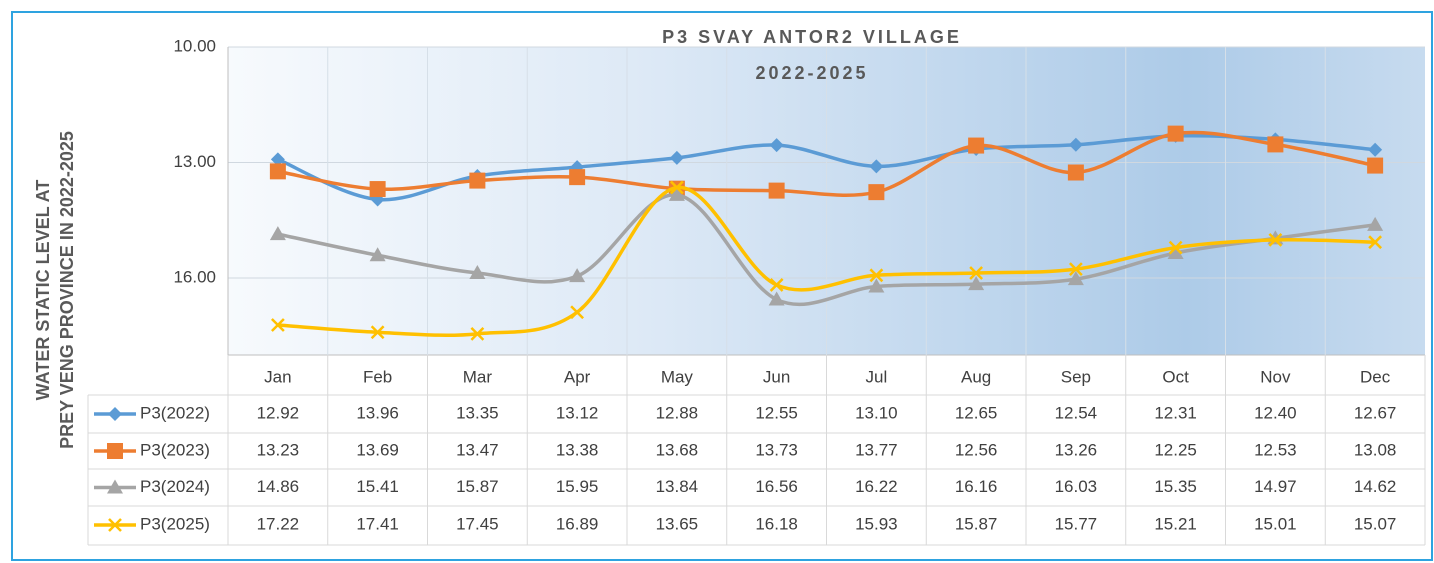  Describe the element at coordinates (175, 486) in the screenshot. I see `legend-label: P3(2024)` at that location.